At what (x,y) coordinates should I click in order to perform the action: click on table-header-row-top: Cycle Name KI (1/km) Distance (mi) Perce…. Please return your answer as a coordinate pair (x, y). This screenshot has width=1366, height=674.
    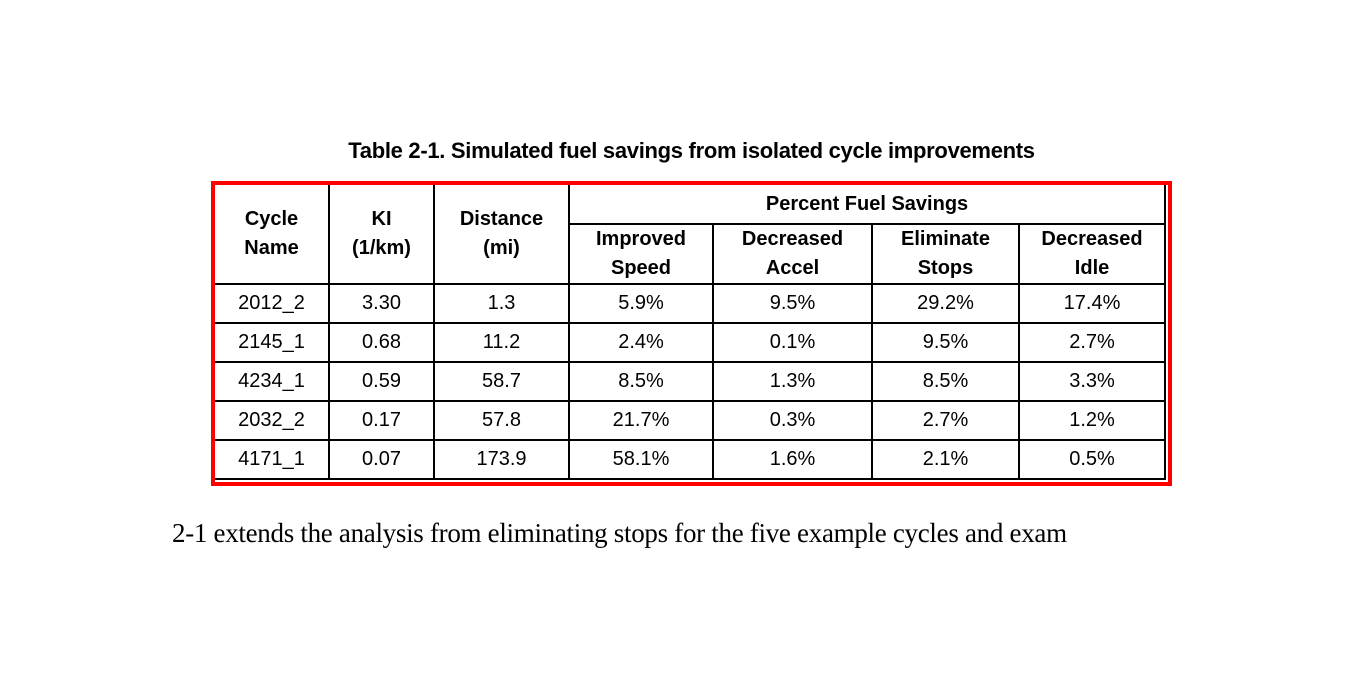
    Looking at the image, I should click on (691, 235).